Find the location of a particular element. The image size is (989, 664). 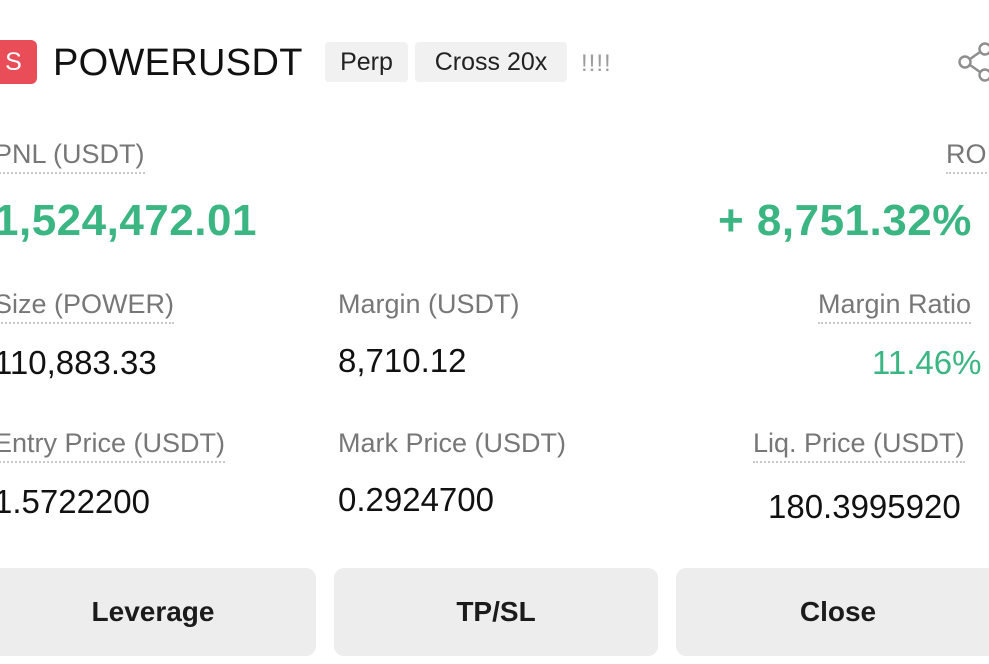

mark-price-label: Mark Price (USDT) is located at coordinates (452, 443).